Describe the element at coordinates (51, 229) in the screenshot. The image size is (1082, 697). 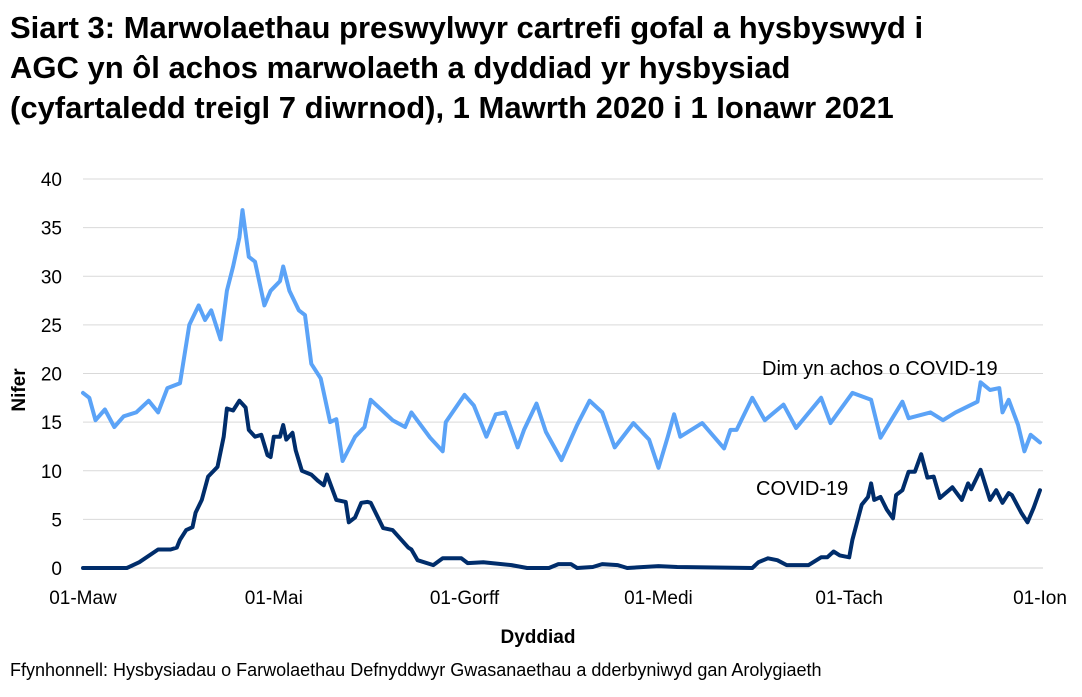
I see `y-tick-label: 35` at that location.